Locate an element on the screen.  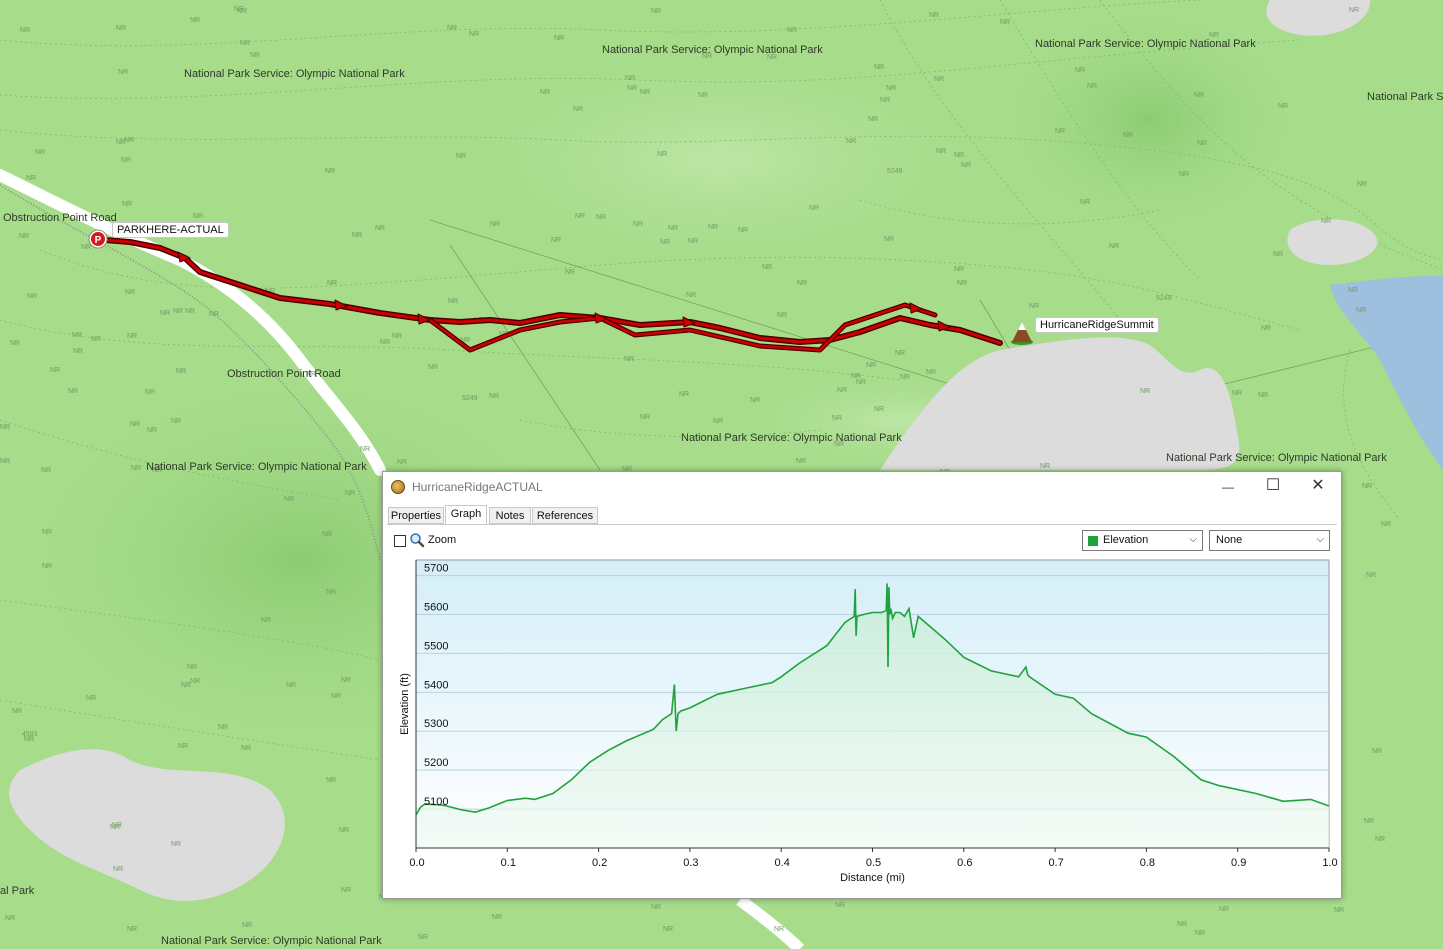
gps-track is located at coordinates (552, 295).